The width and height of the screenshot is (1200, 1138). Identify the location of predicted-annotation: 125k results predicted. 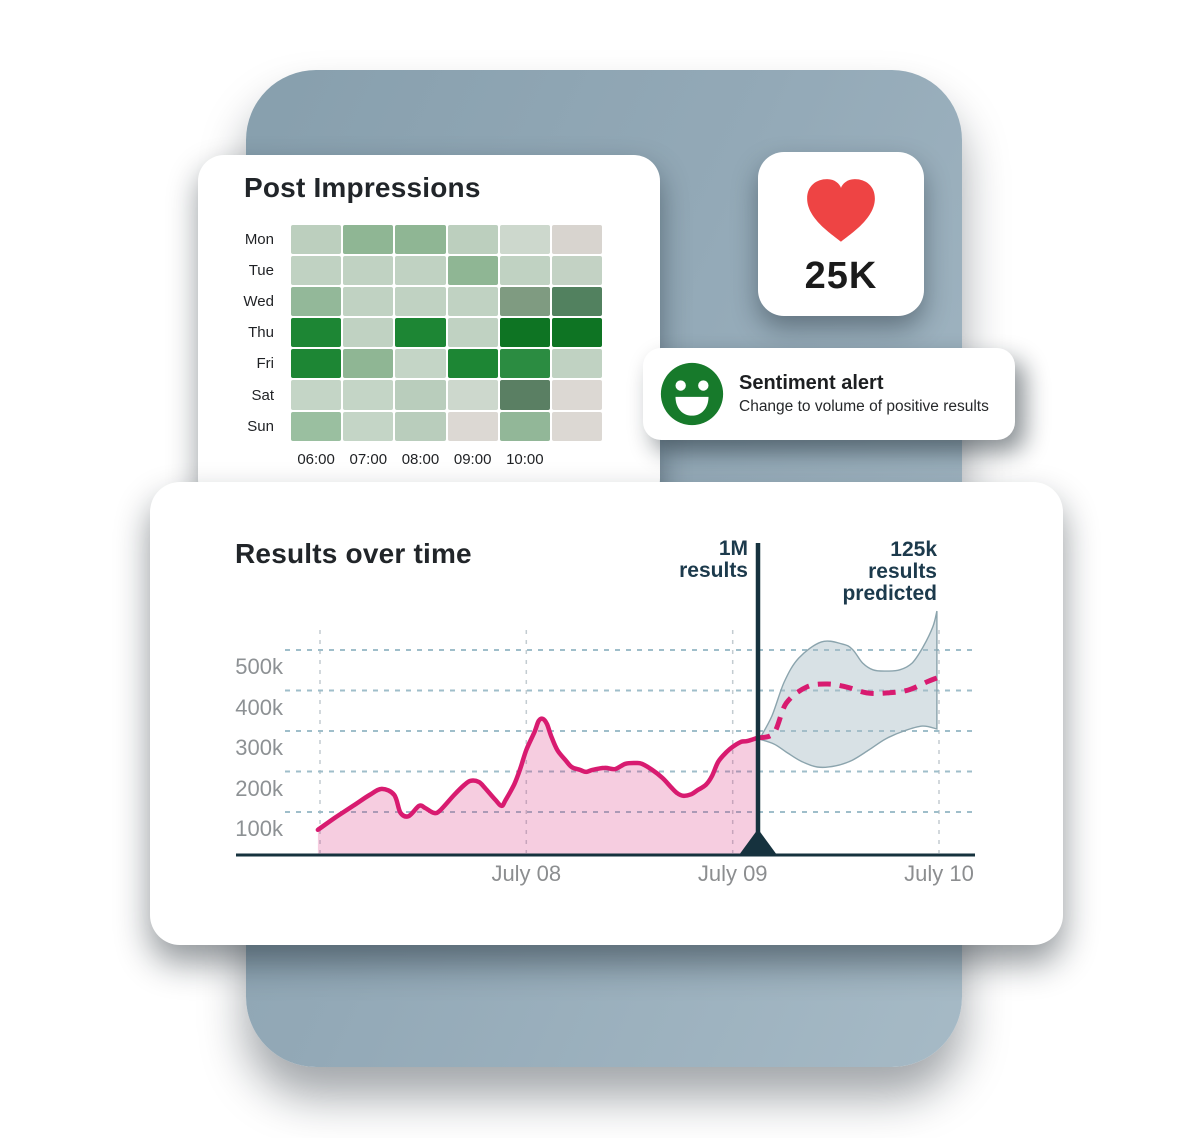
(889, 571).